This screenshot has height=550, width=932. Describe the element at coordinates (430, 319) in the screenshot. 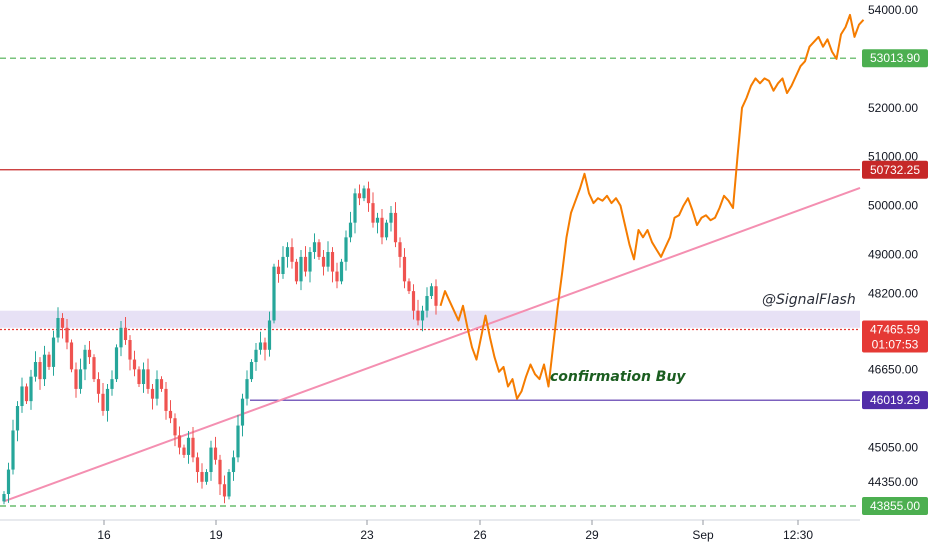

I see `price-zone-layer` at that location.